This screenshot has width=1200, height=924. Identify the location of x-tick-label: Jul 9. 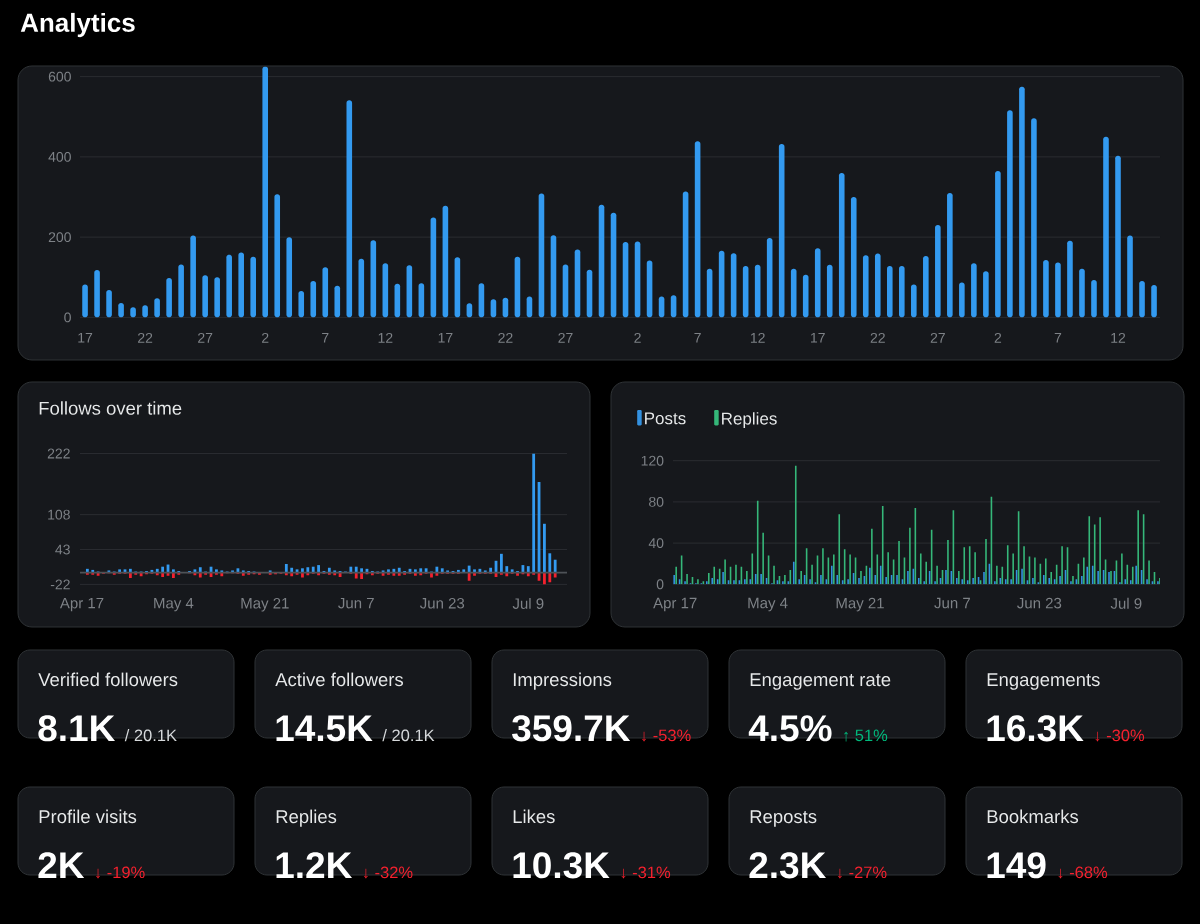
(1126, 603).